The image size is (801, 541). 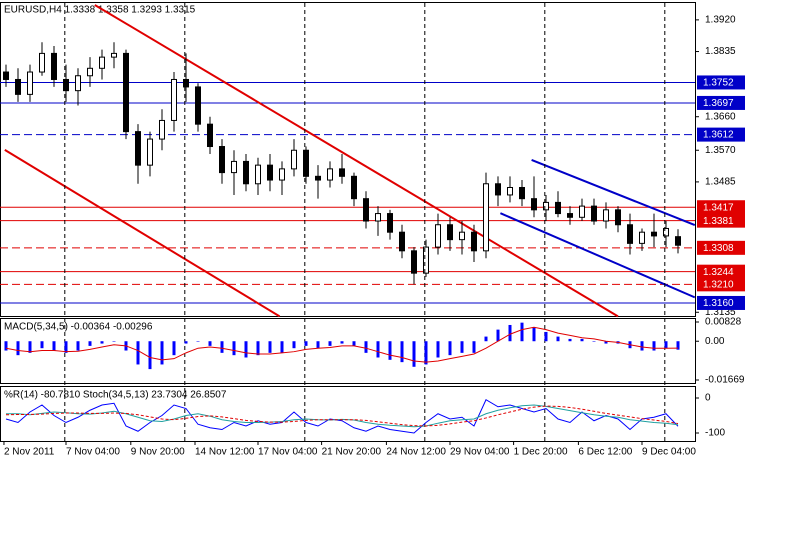 What do you see at coordinates (142, 233) in the screenshot?
I see `trend-line` at bounding box center [142, 233].